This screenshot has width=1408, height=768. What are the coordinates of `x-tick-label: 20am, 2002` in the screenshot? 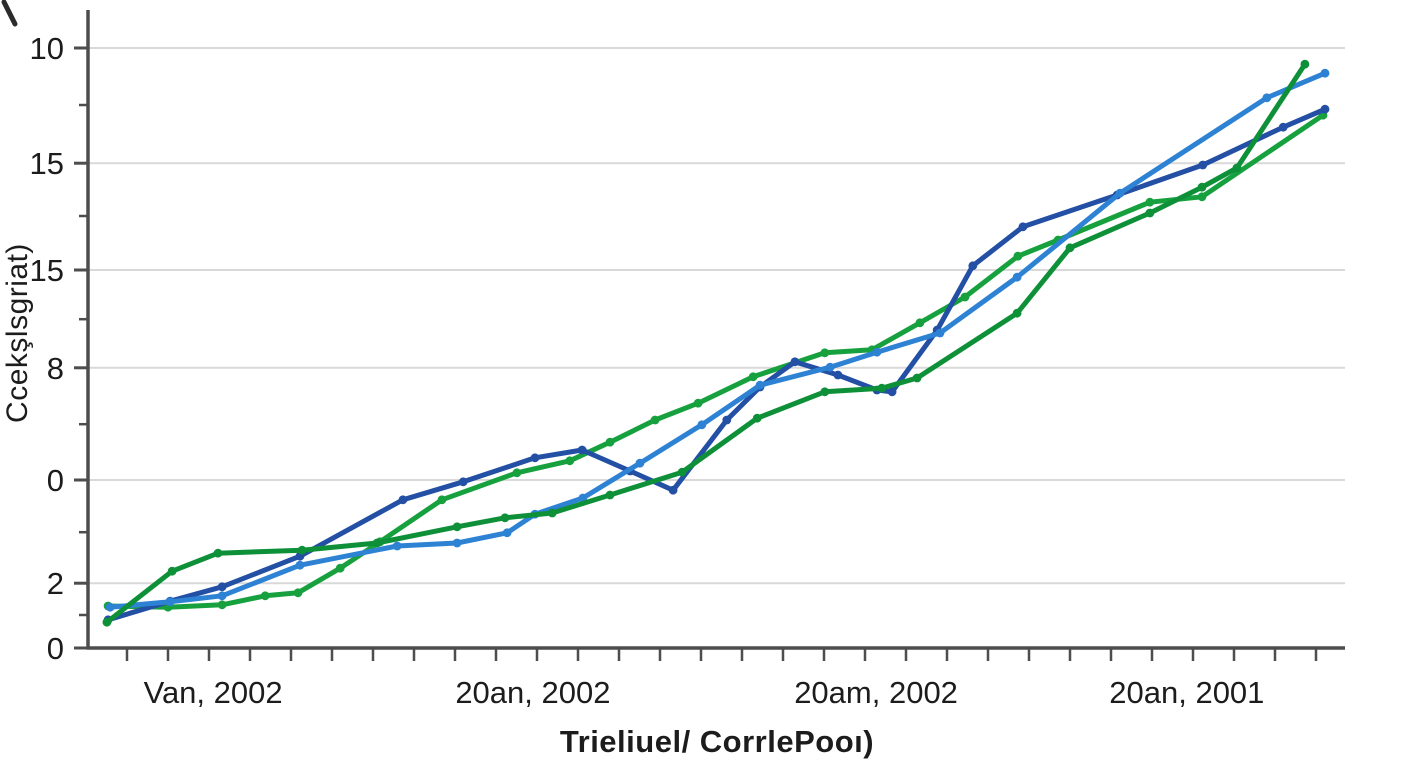 It's located at (876, 692).